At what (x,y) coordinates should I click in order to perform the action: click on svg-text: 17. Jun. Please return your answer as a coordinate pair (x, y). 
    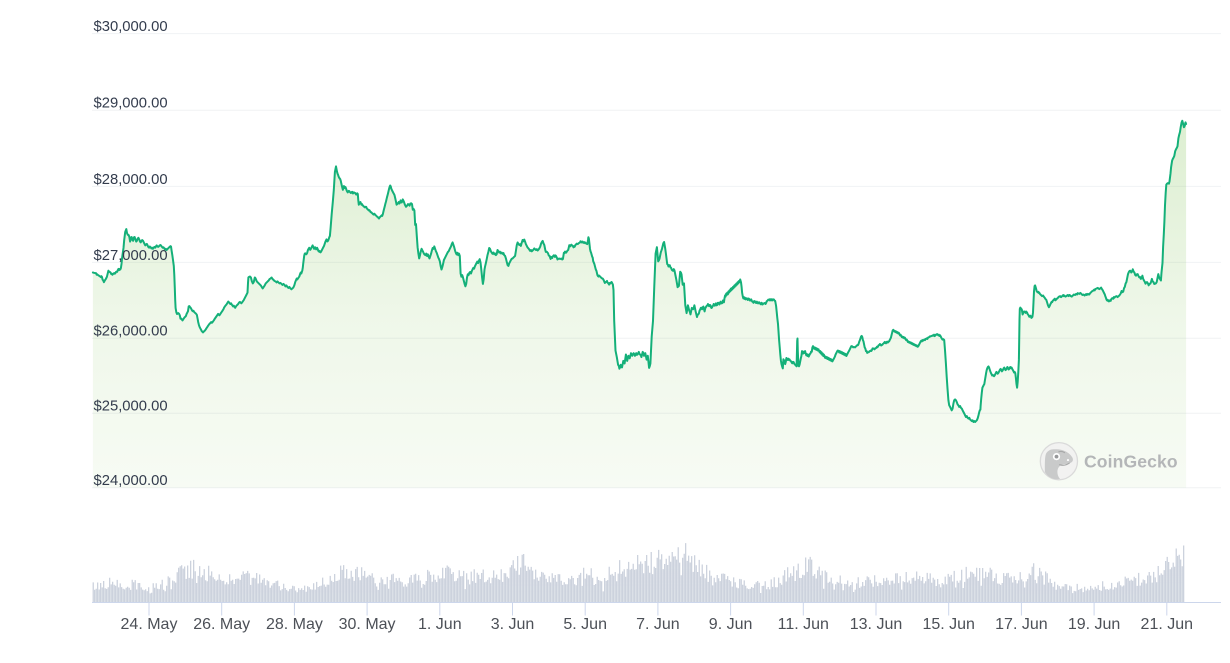
    Looking at the image, I should click on (1021, 624).